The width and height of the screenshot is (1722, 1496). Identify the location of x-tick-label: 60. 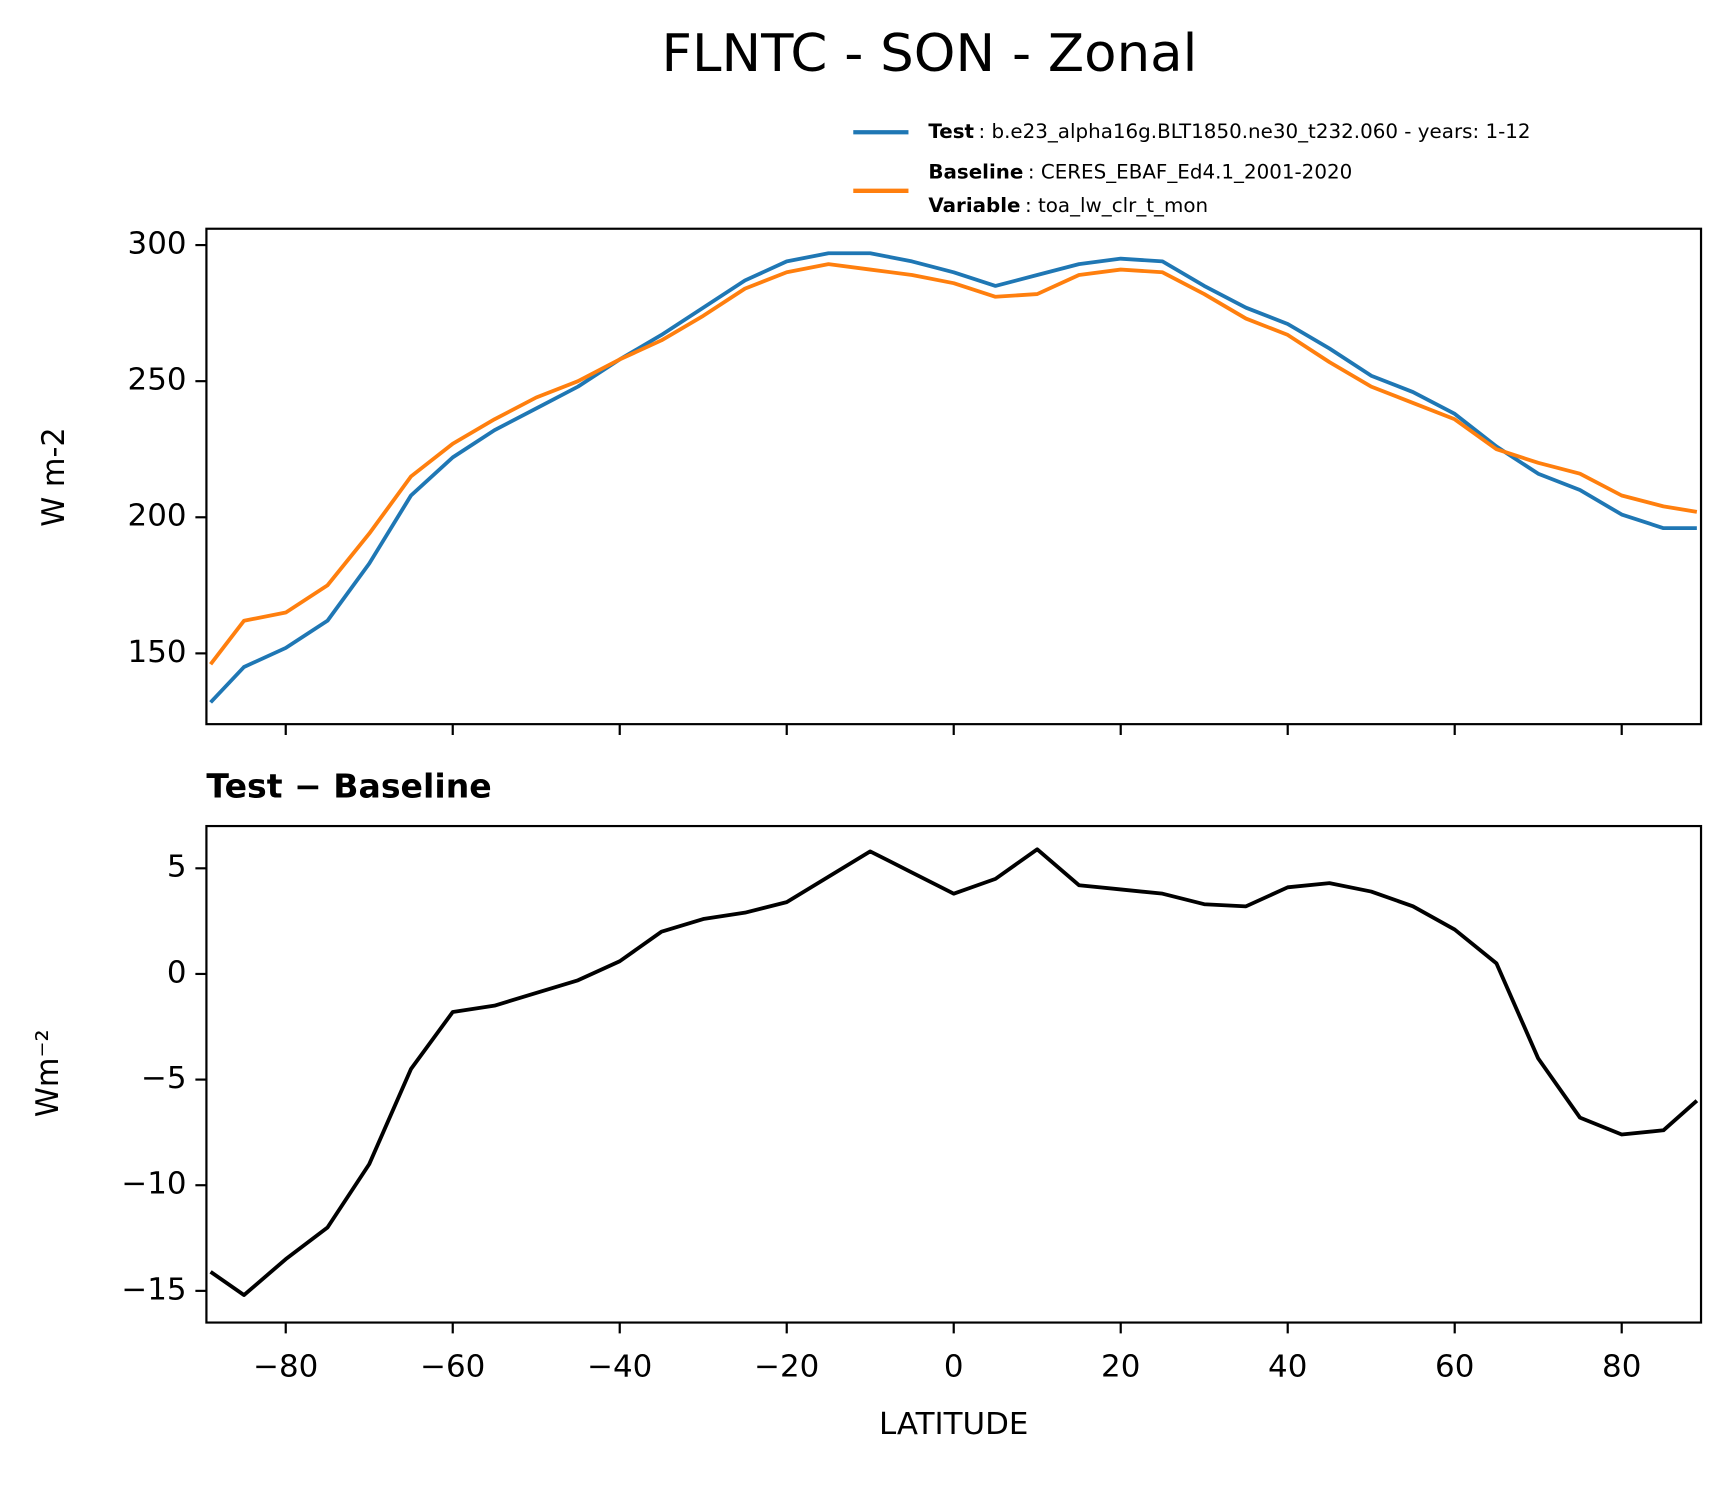
(1454, 1367).